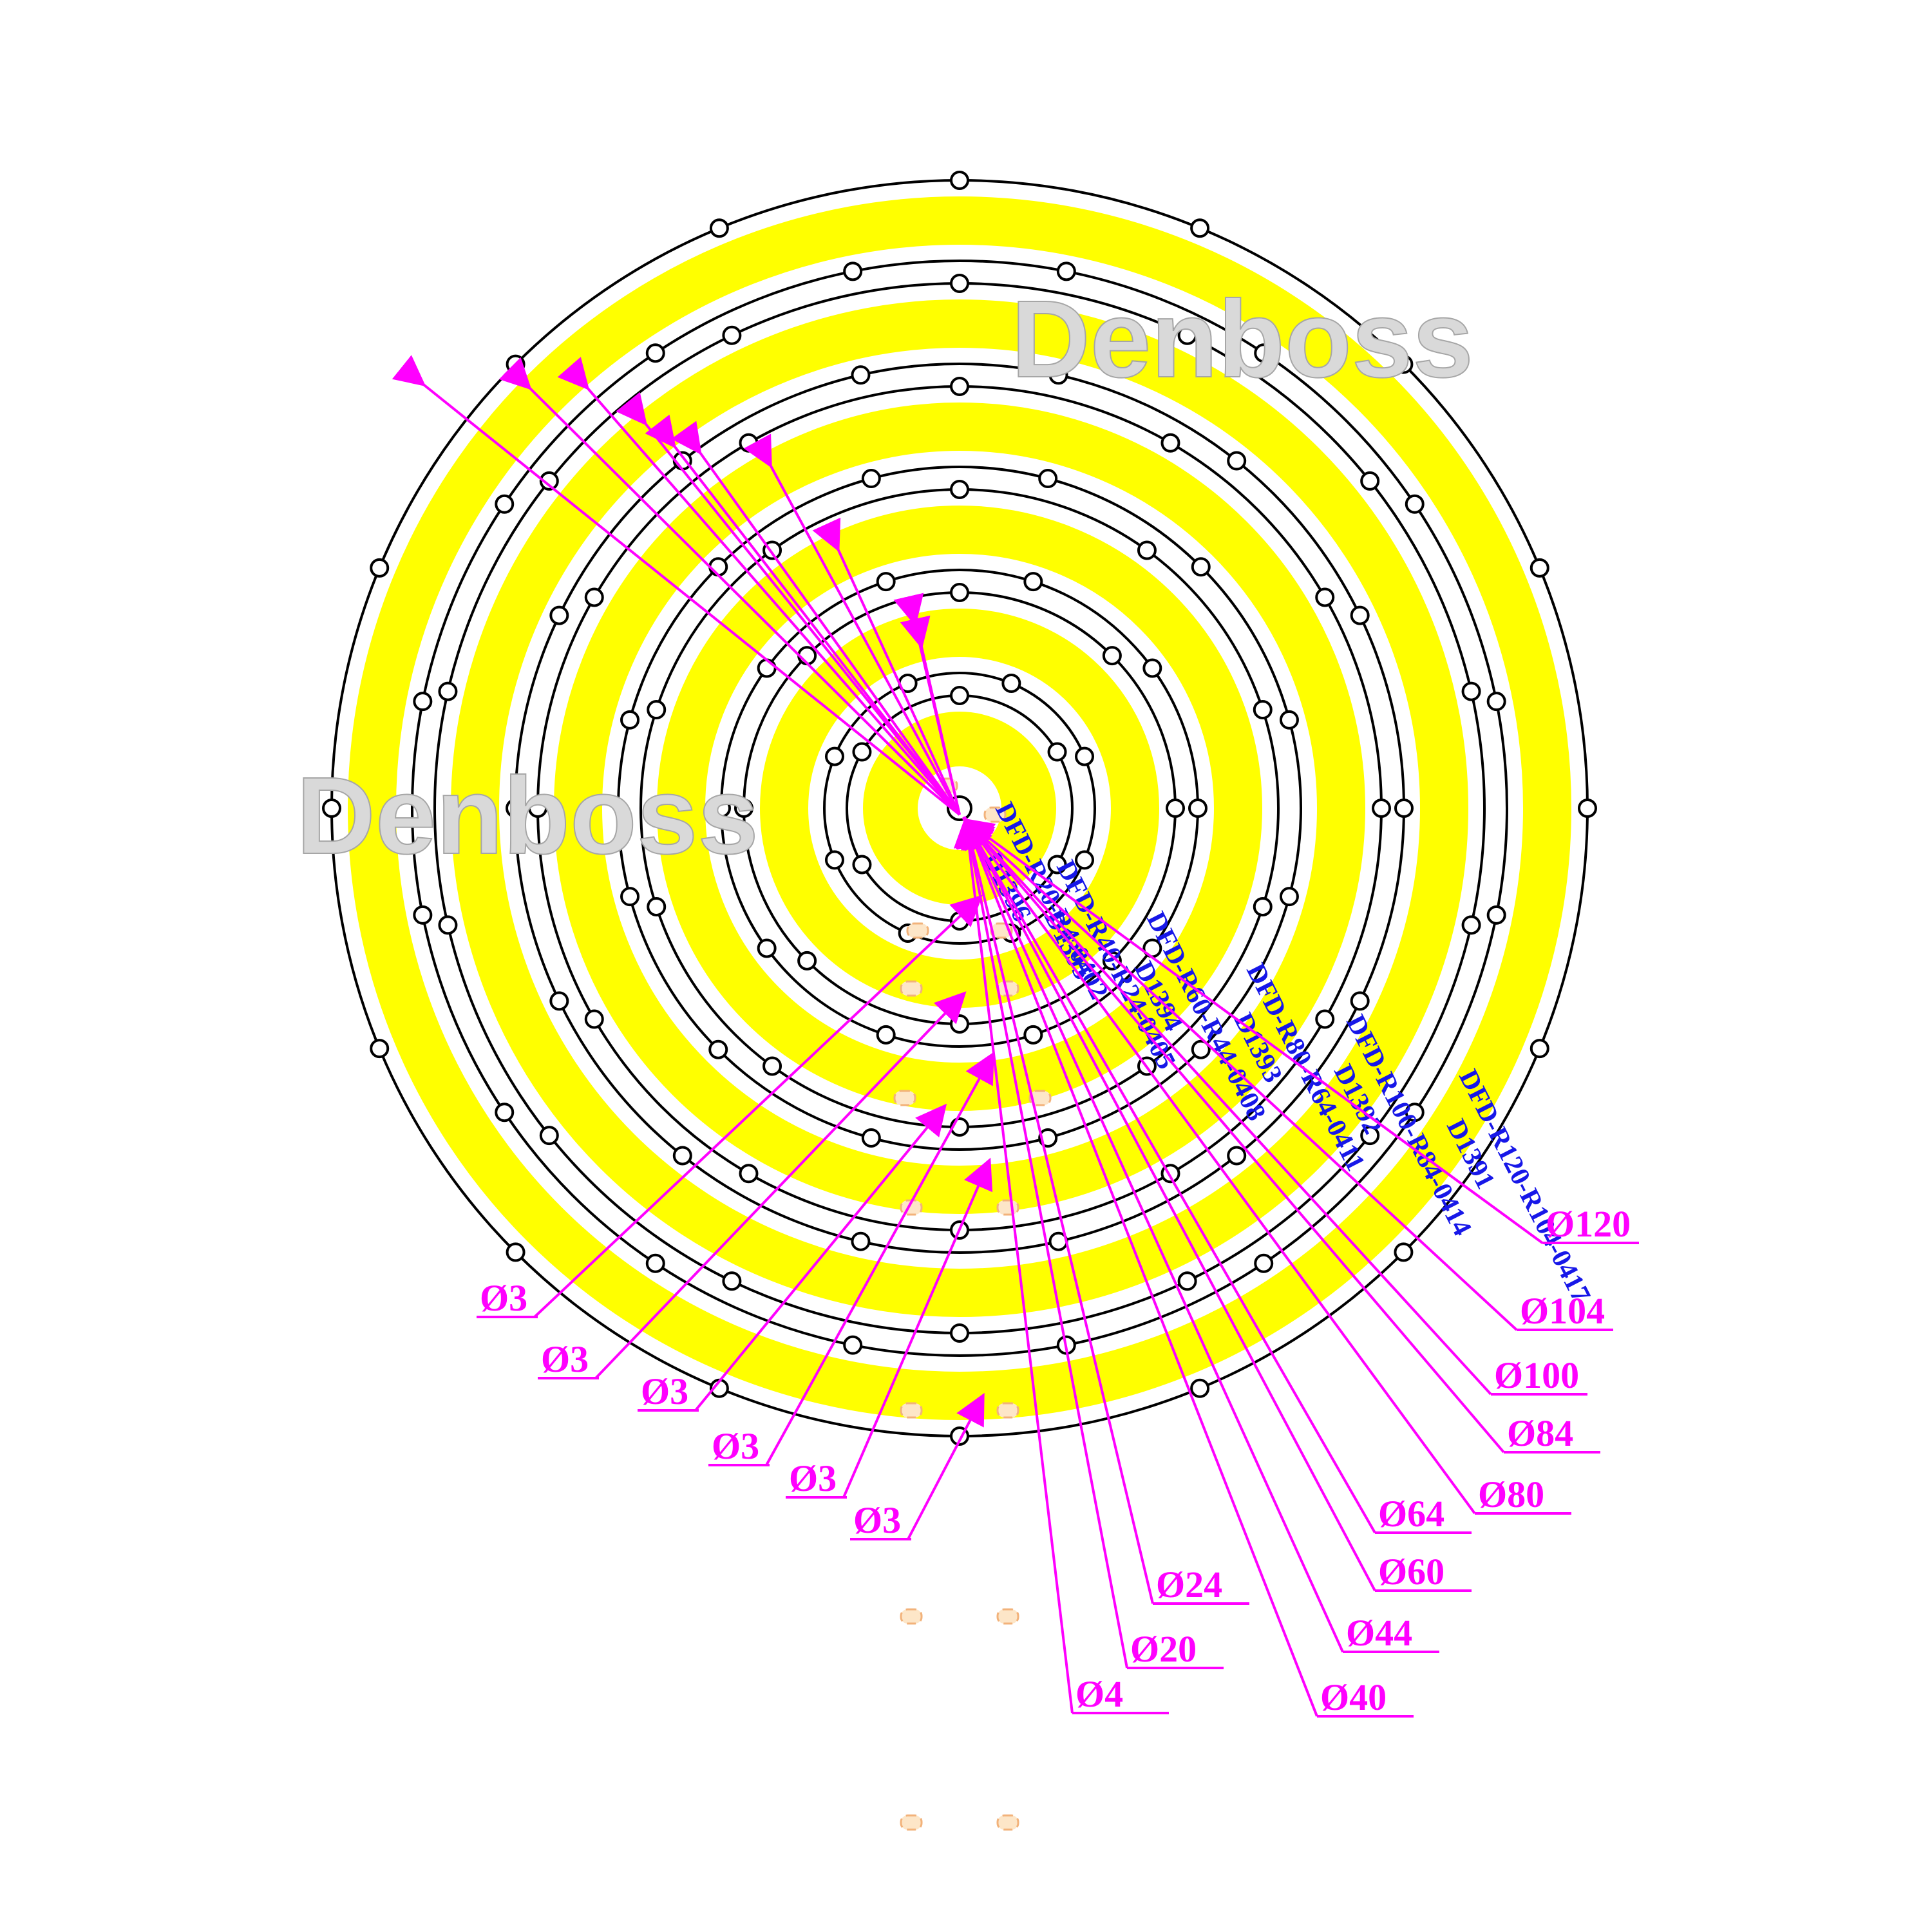 The width and height of the screenshot is (1932, 1932). I want to click on diameter-label: Ø44, so click(1379, 1633).